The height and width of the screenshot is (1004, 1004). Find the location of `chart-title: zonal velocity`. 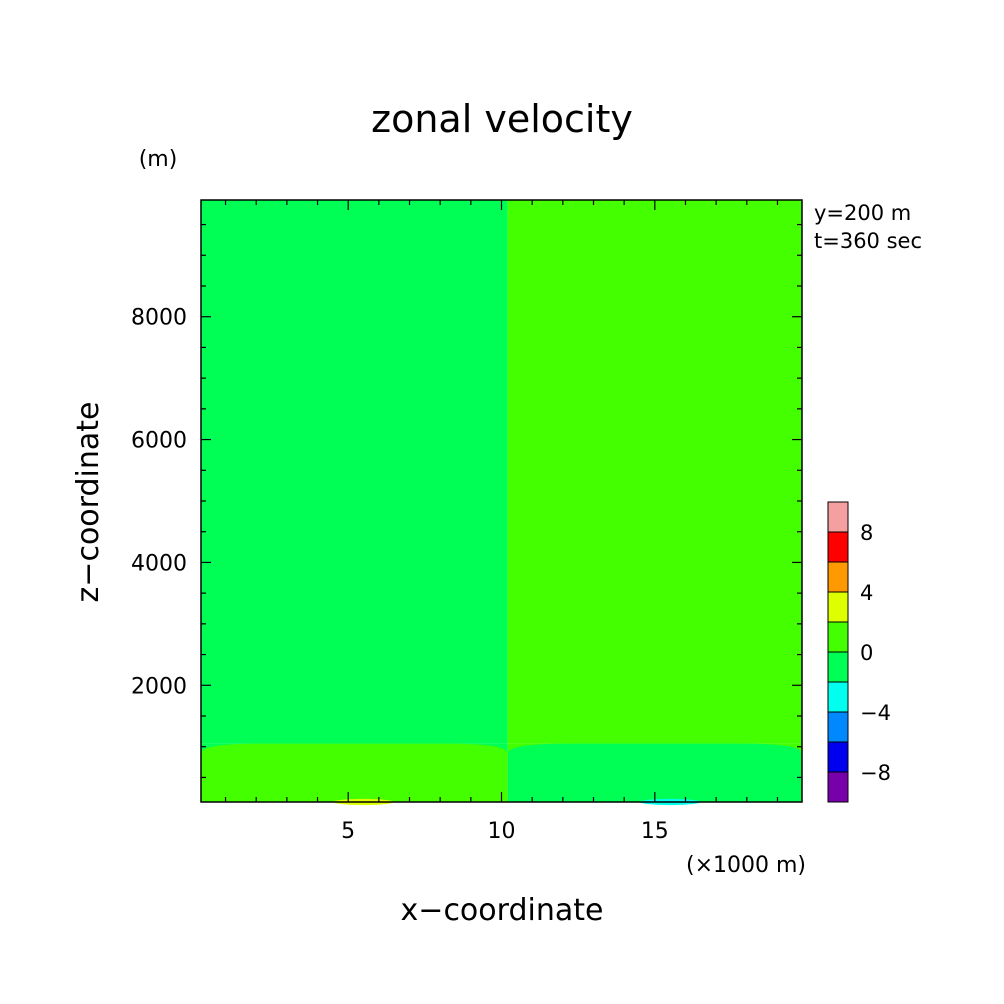

chart-title: zonal velocity is located at coordinates (502, 119).